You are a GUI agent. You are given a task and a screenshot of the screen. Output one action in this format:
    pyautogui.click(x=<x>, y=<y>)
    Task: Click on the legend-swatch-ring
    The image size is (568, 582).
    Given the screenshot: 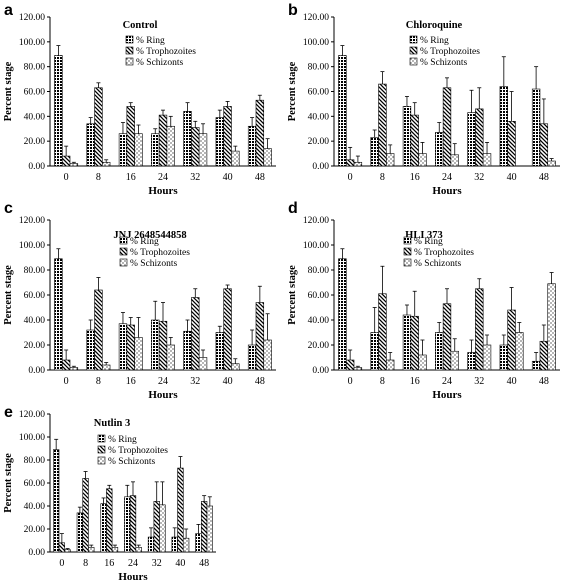 What is the action you would take?
    pyautogui.click(x=101, y=438)
    